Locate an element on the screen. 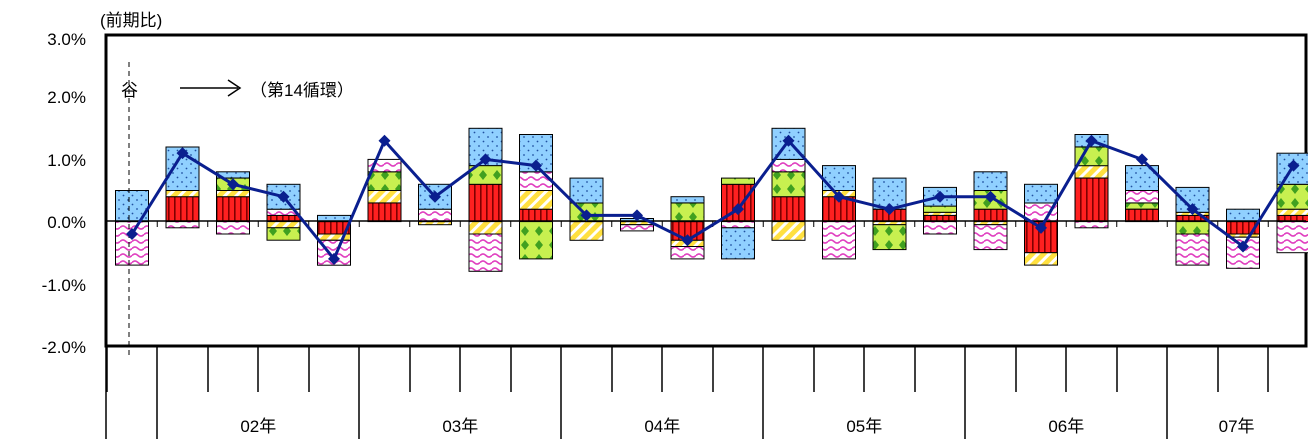  bar-segment-s2-q21 is located at coordinates (1192, 228).